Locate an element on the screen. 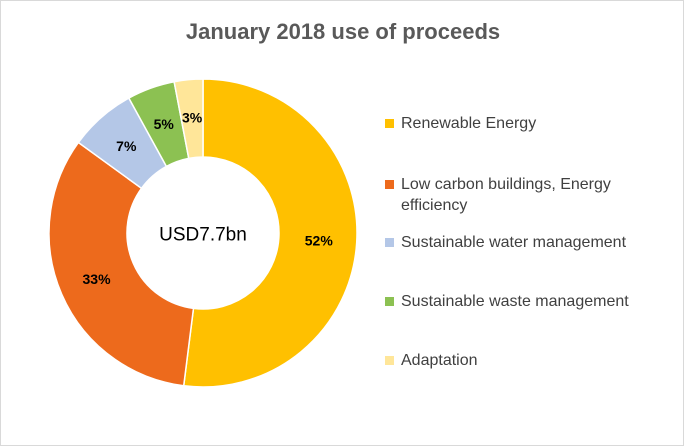 The image size is (684, 447). legend-item-water-management: Sustainable water management is located at coordinates (530, 242).